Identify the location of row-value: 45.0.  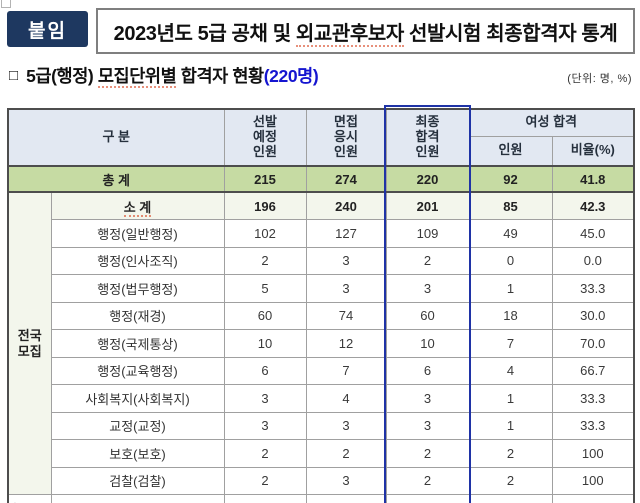
(593, 233).